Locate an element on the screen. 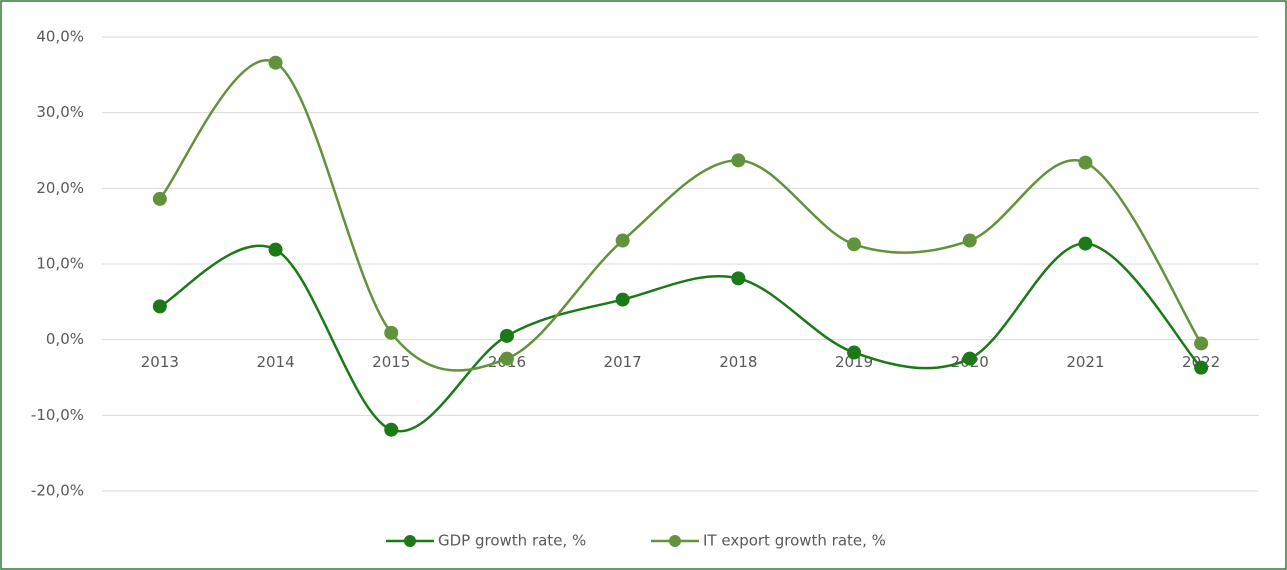 Image resolution: width=1287 pixels, height=570 pixels. y-tick-label: -20,0% is located at coordinates (57, 491).